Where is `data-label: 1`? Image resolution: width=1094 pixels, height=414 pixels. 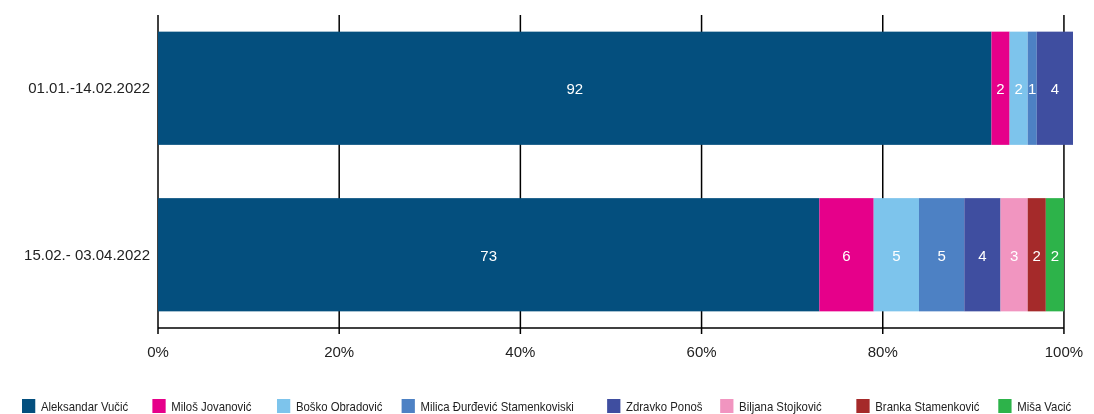 data-label: 1 is located at coordinates (1032, 89).